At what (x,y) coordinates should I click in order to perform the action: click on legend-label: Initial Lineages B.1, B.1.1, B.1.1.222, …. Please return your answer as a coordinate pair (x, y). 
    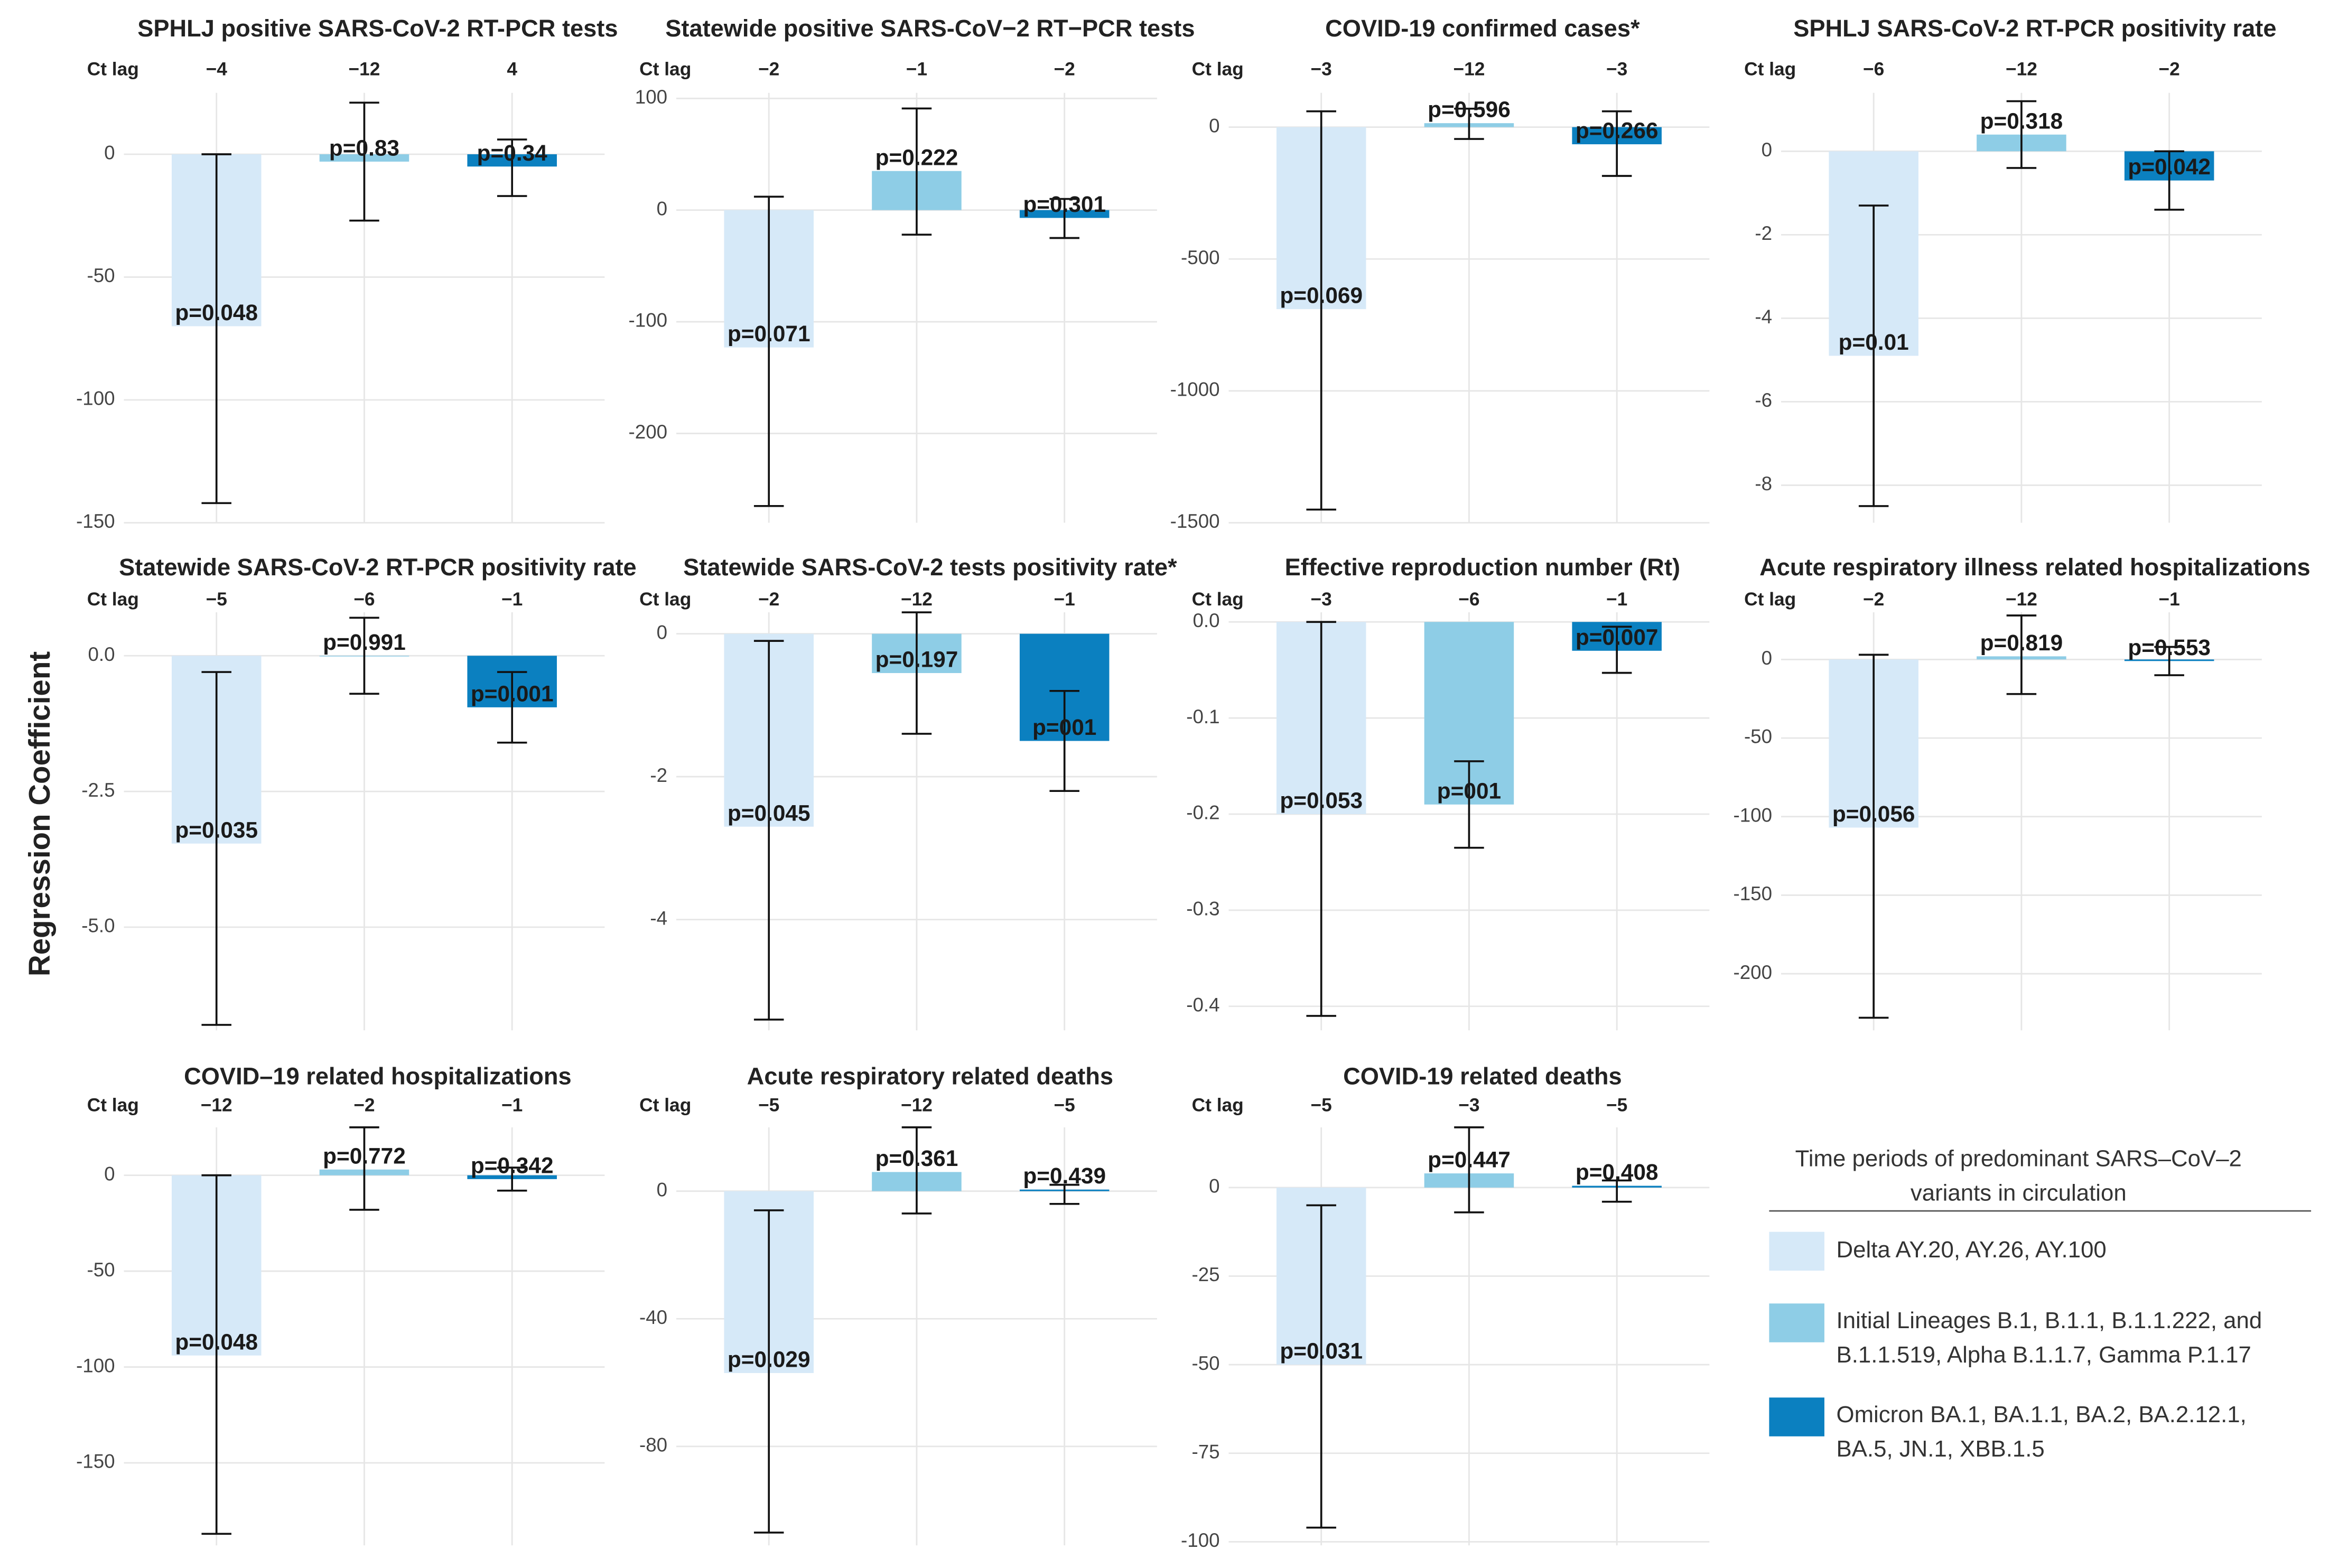
    Looking at the image, I should click on (2049, 1320).